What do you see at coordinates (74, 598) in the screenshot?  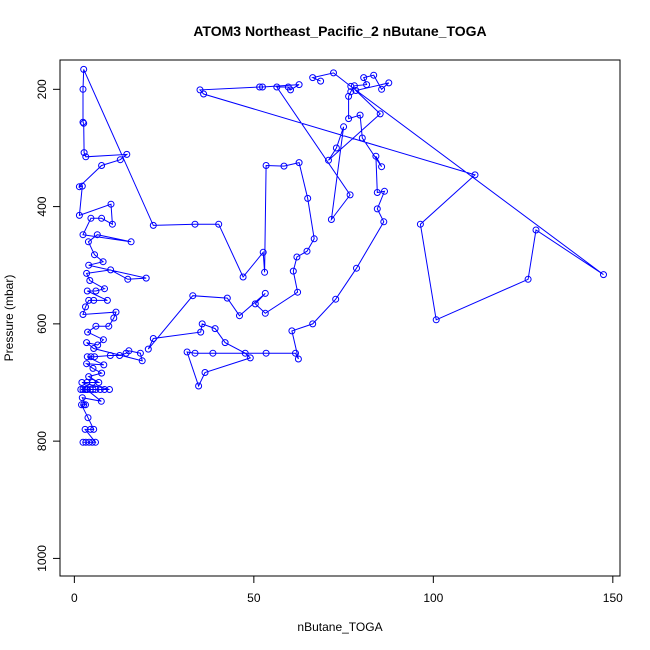 I see `x-tick-label: 0` at bounding box center [74, 598].